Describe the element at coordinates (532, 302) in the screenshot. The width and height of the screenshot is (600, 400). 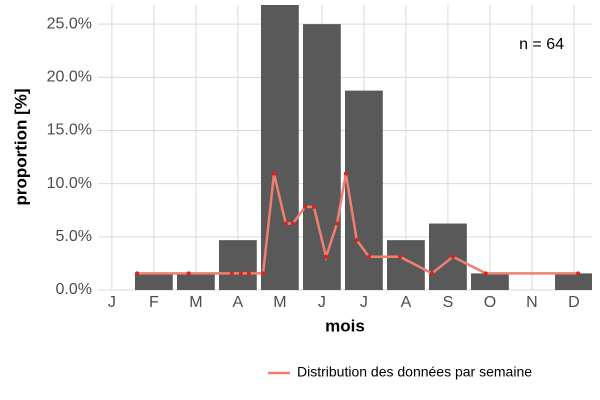
I see `x-tick-label: N` at that location.